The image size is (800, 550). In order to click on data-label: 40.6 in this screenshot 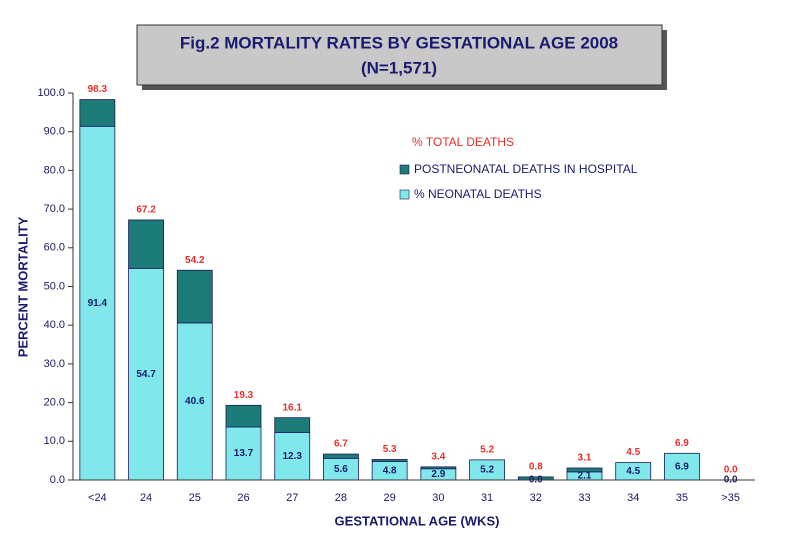, I will do `click(195, 401)`.